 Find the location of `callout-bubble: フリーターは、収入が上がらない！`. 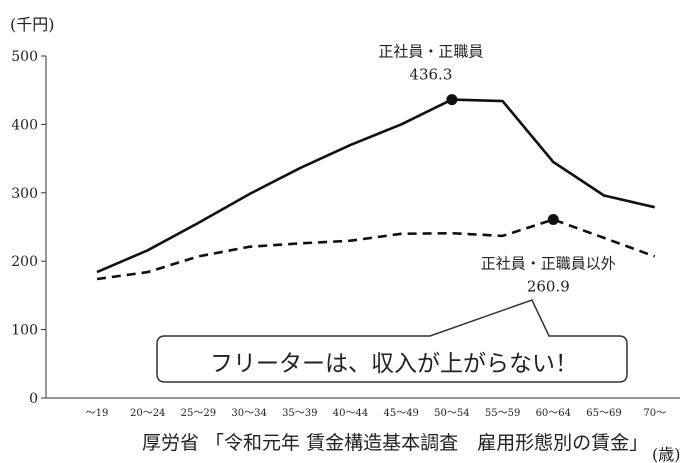

callout-bubble: フリーターは、収入が上がらない！ is located at coordinates (392, 341).